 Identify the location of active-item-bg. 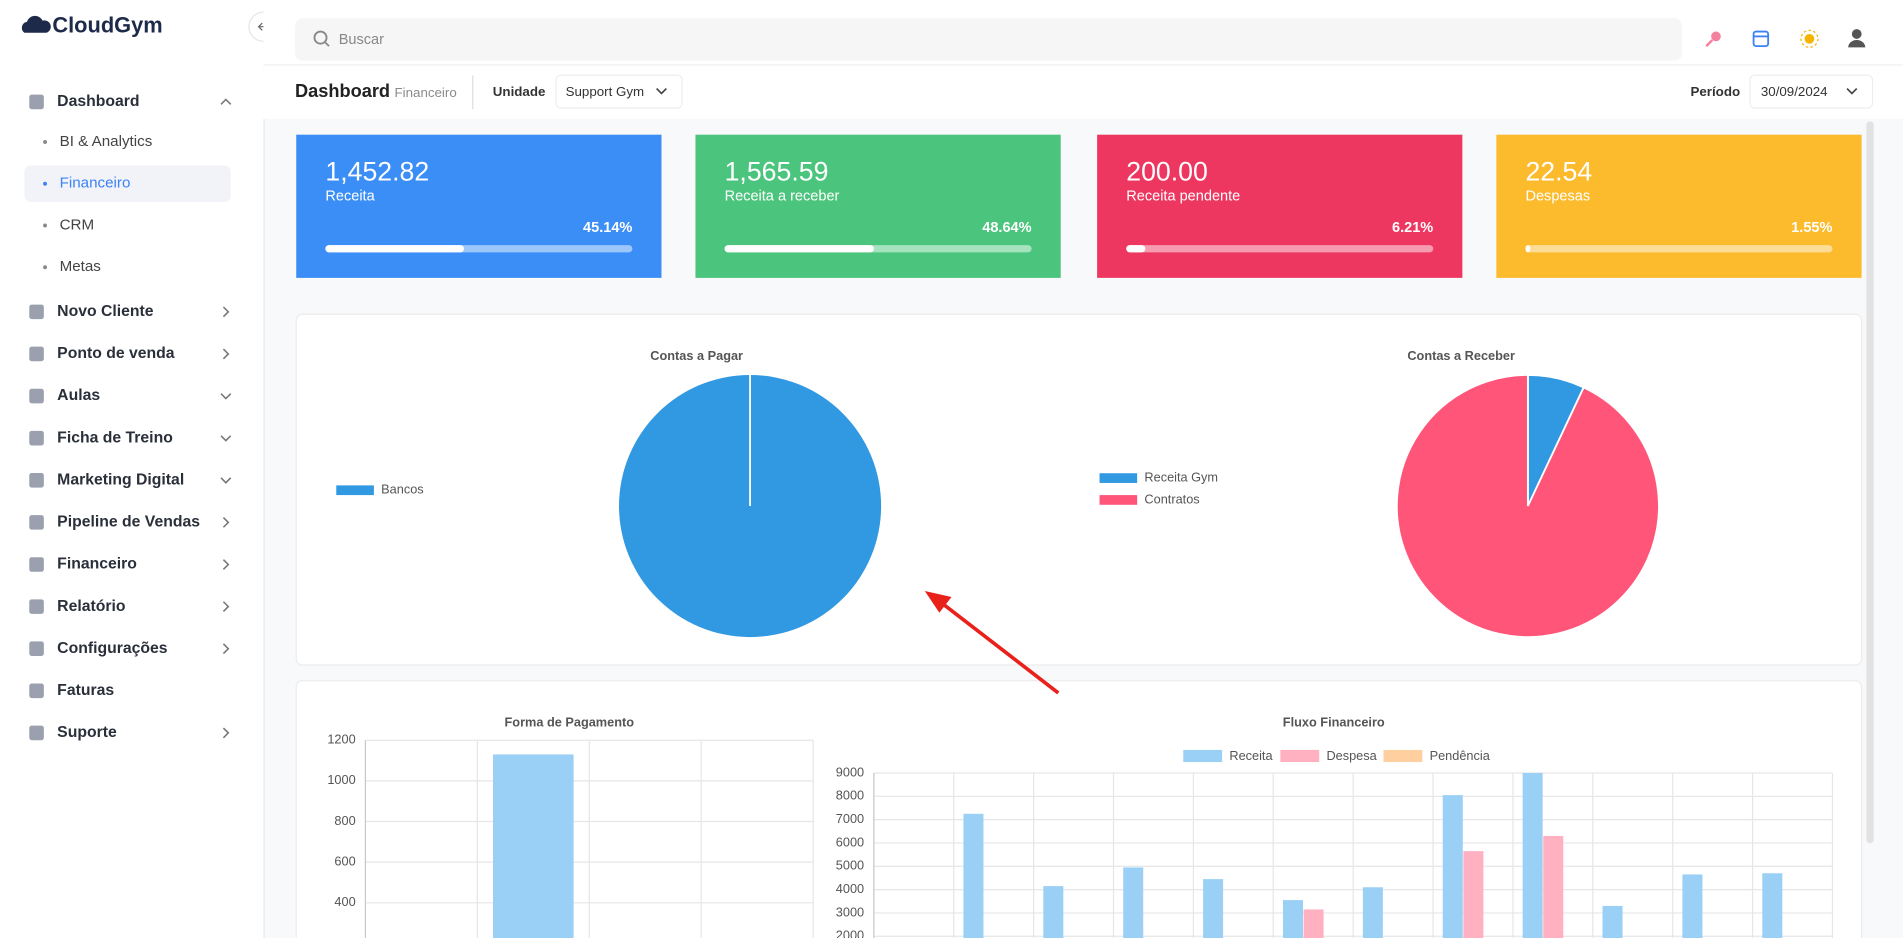
(127, 183).